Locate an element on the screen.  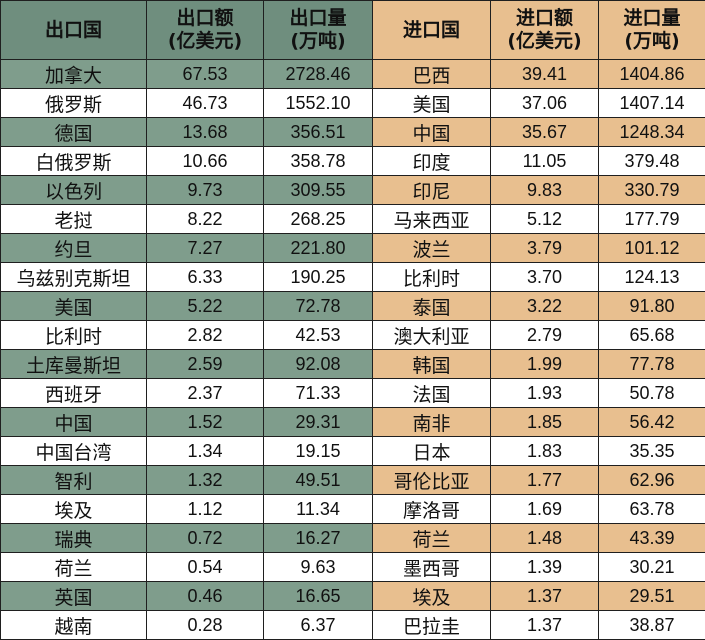
table-row: 德国 13.68 356.51 中国 35.67 1248.34 is located at coordinates (353, 132).